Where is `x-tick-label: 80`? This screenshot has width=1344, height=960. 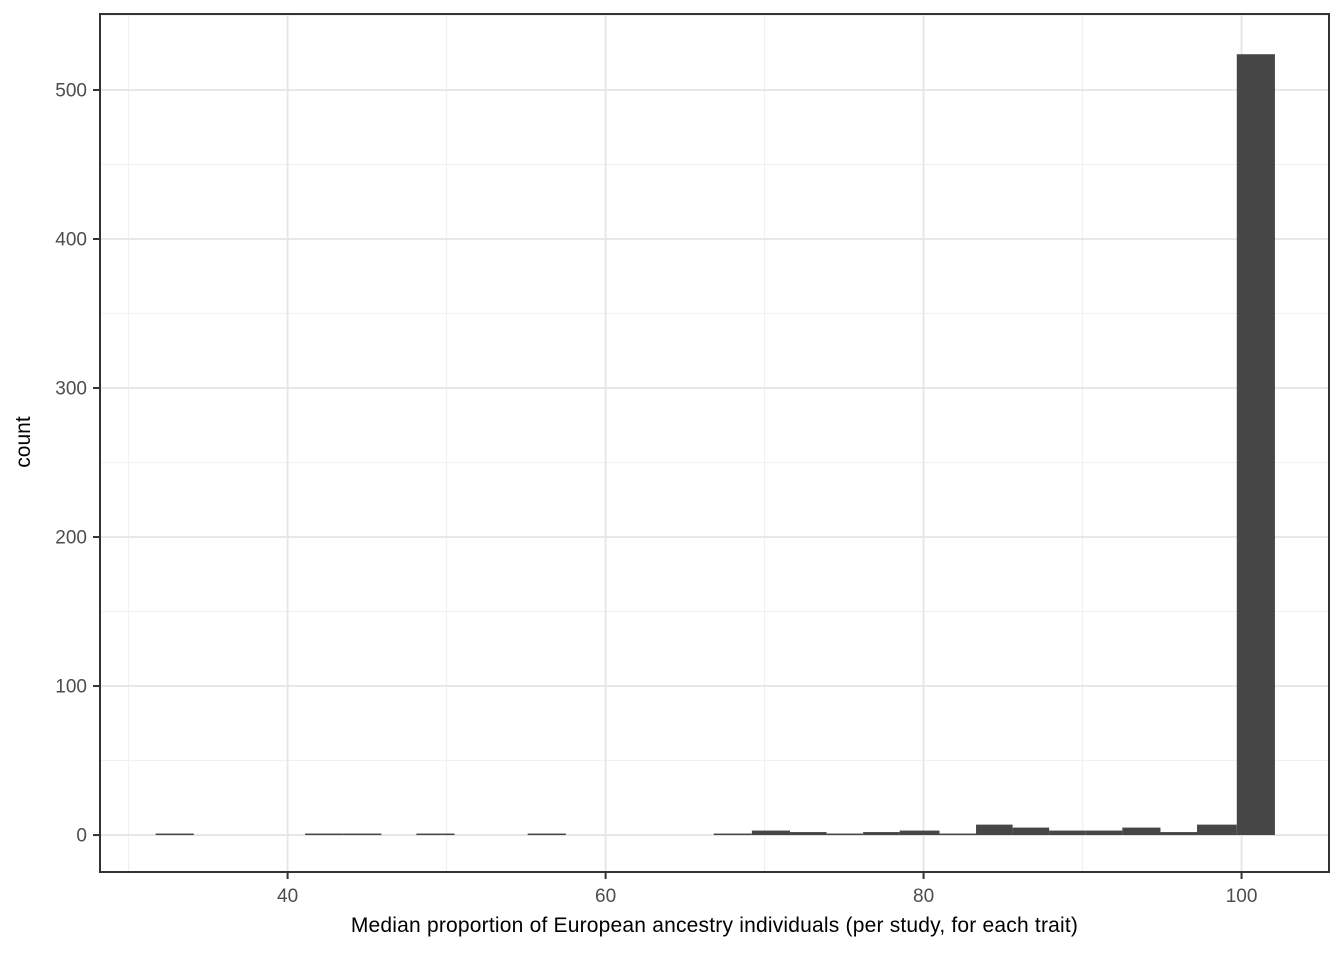
x-tick-label: 80 is located at coordinates (923, 896).